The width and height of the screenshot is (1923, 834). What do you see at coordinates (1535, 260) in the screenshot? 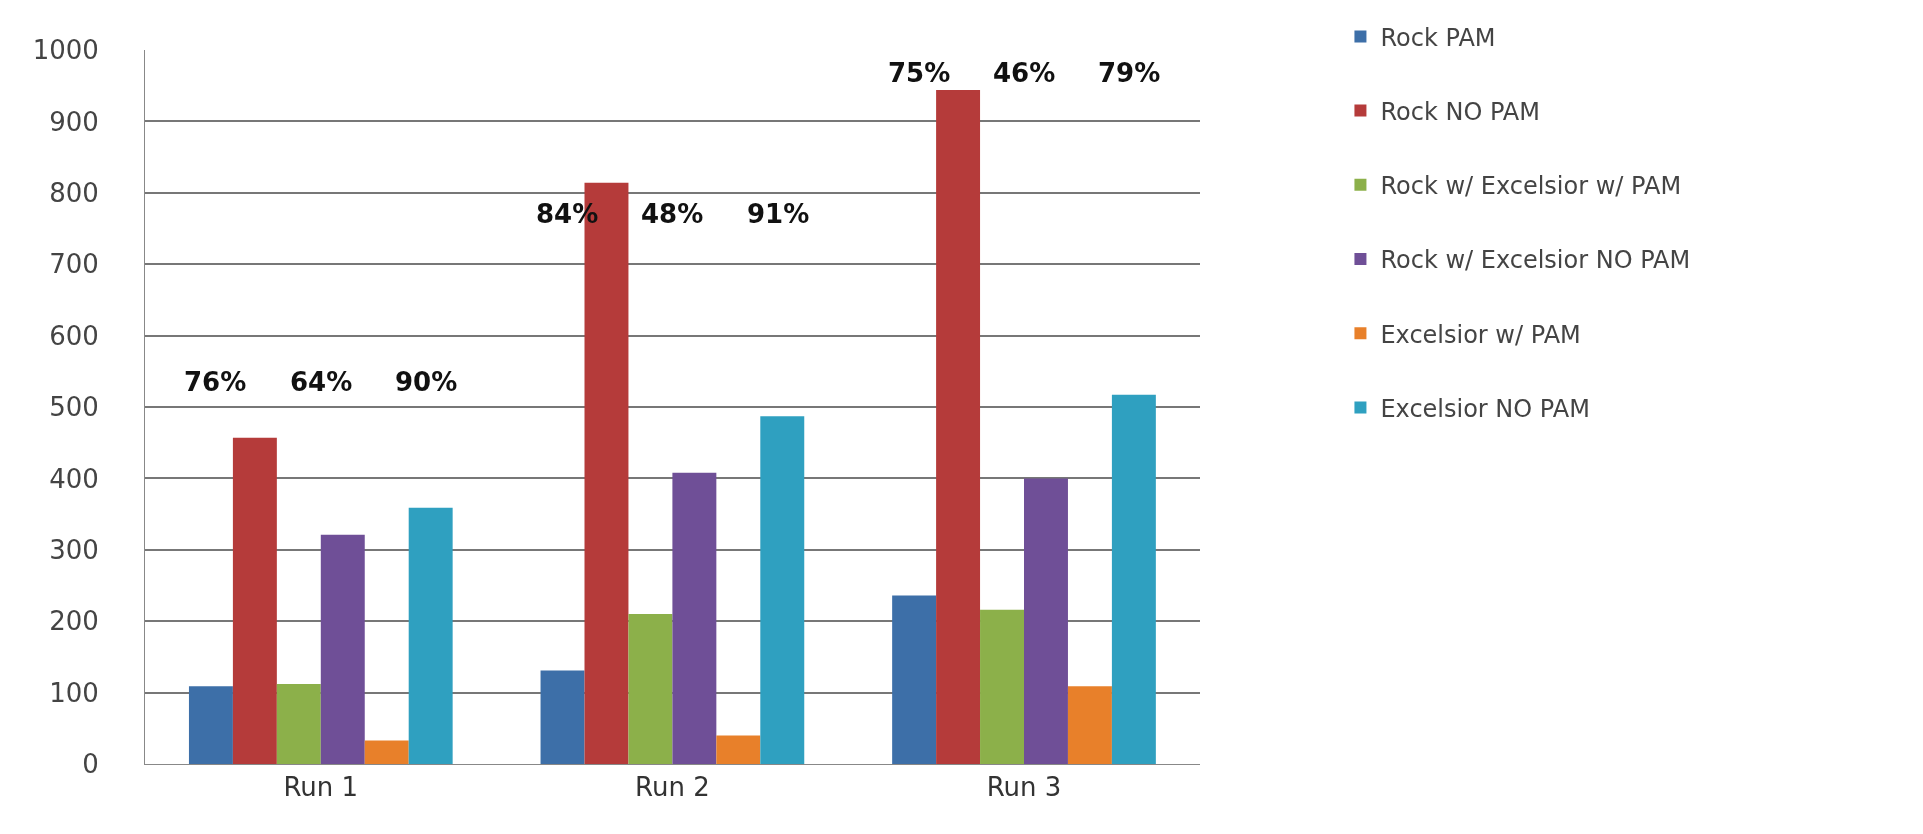
I see `legend-label: Rock w/ Excelsior NO PAM` at bounding box center [1535, 260].